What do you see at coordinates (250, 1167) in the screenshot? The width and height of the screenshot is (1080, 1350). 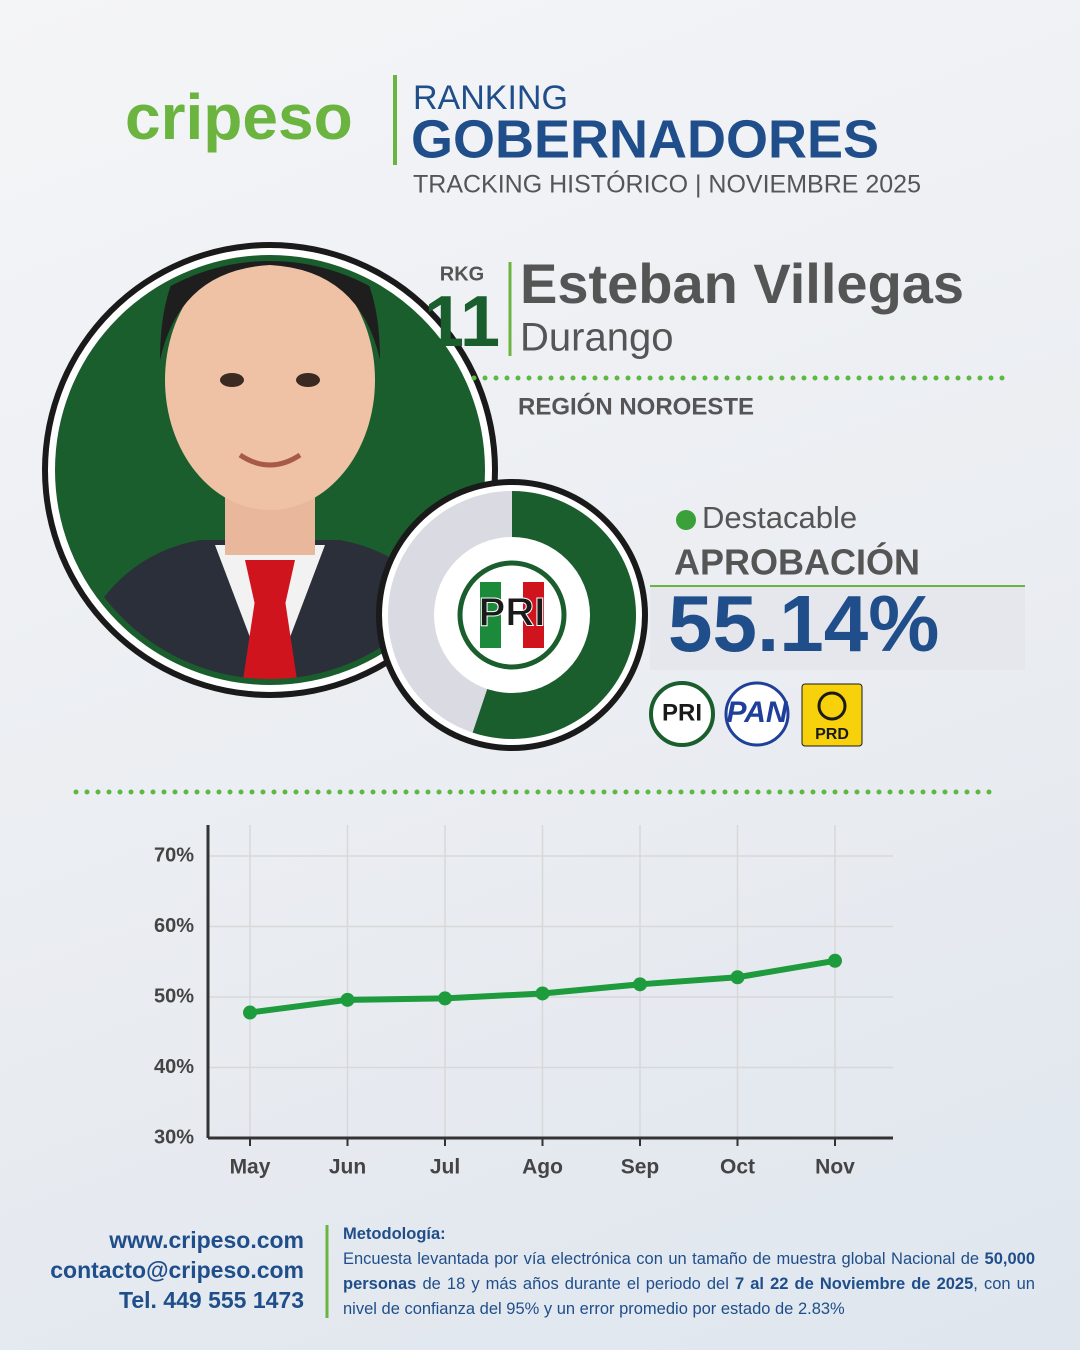 I see `x-tick-label: May` at bounding box center [250, 1167].